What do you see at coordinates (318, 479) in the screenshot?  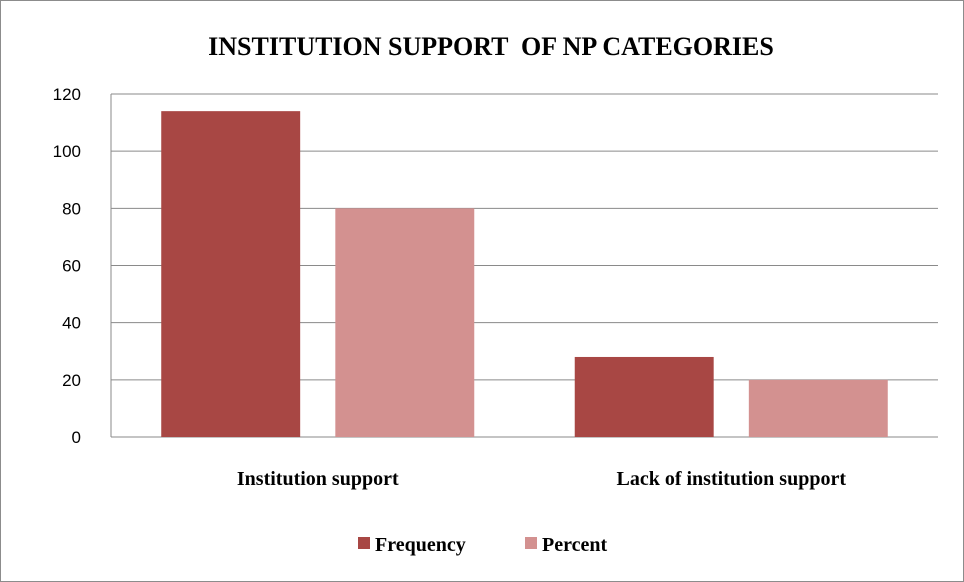 I see `x-category-label: Institution support` at bounding box center [318, 479].